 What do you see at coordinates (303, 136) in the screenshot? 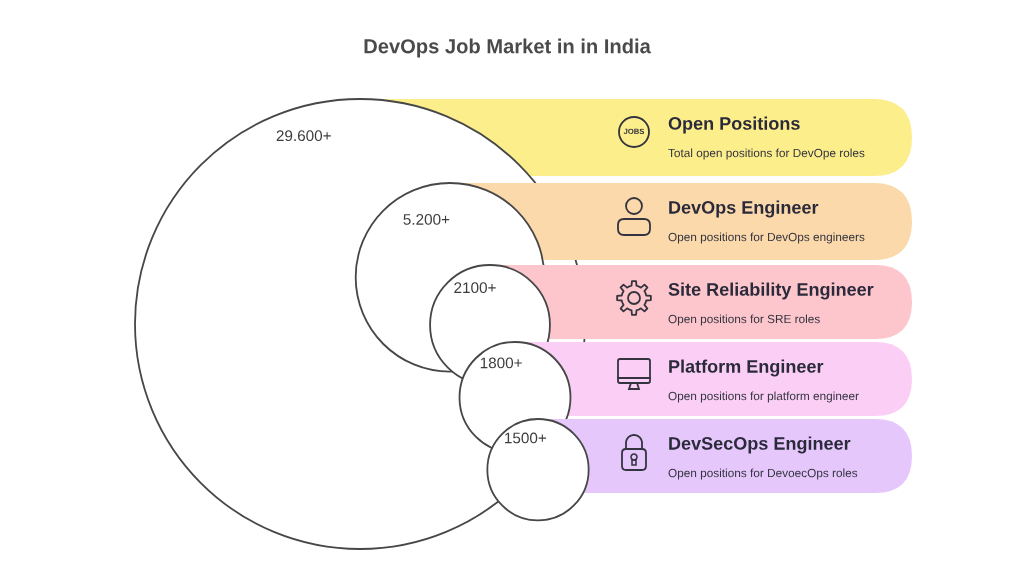
I see `data-label: 29.600+` at bounding box center [303, 136].